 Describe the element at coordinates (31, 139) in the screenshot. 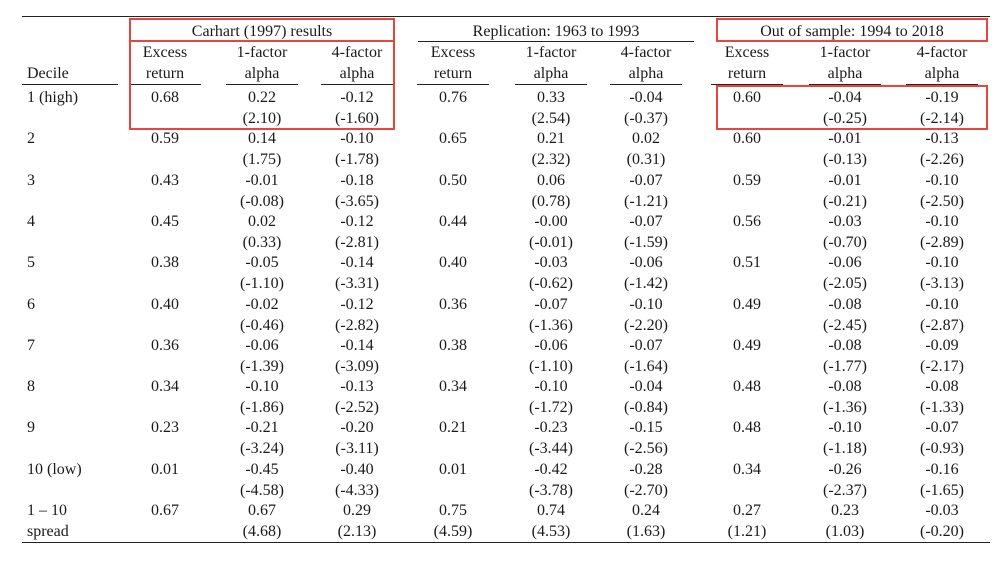

I see `row-label: 2` at that location.